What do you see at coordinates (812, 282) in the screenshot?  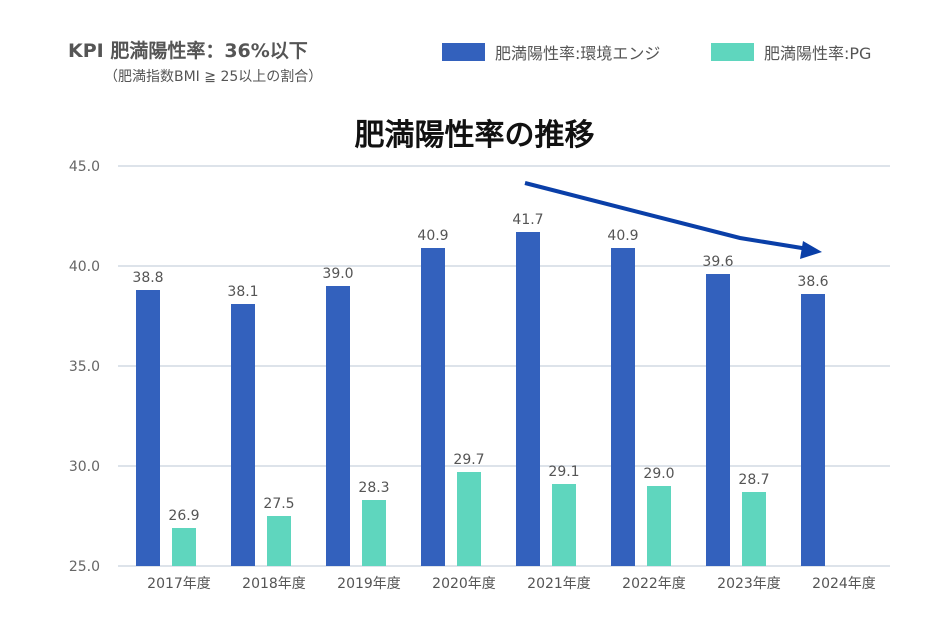 I see `data-label: 38.6` at bounding box center [812, 282].